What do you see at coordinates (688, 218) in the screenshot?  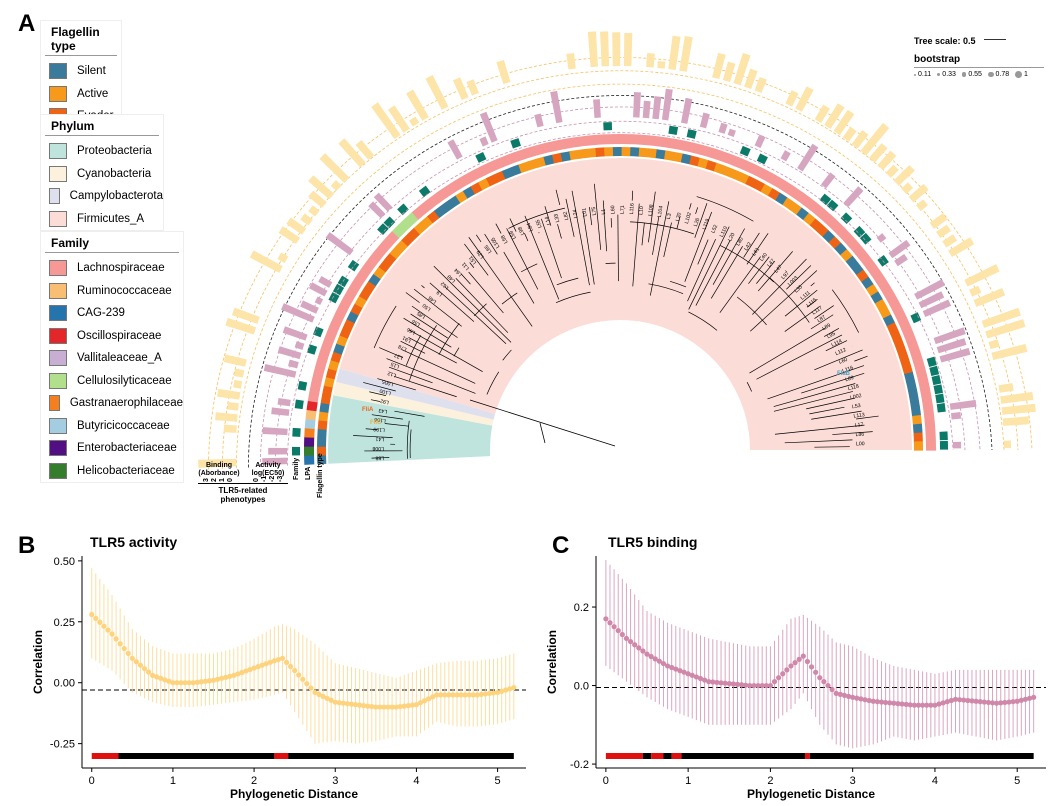 I see `leaf-label: L102` at bounding box center [688, 218].